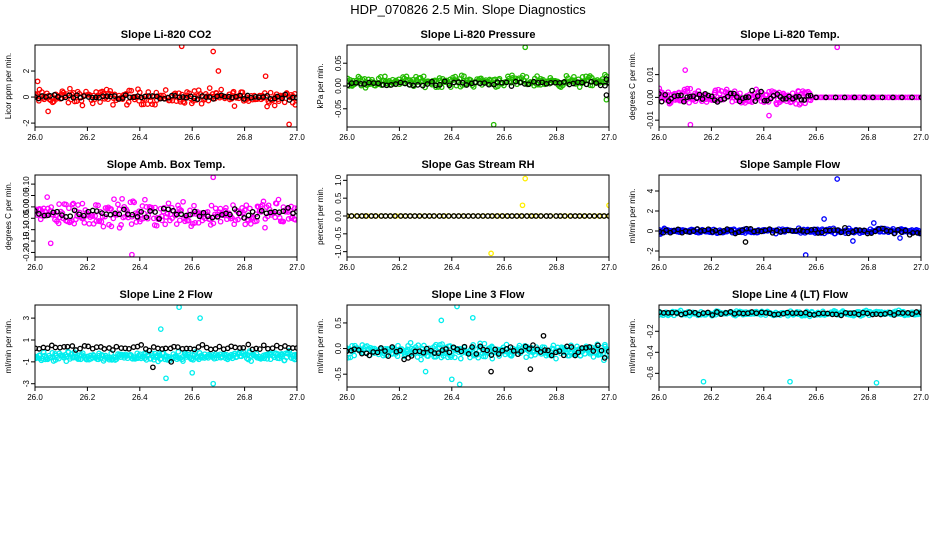 The height and width of the screenshot is (540, 936). Describe the element at coordinates (790, 346) in the screenshot. I see `series-colored` at that location.